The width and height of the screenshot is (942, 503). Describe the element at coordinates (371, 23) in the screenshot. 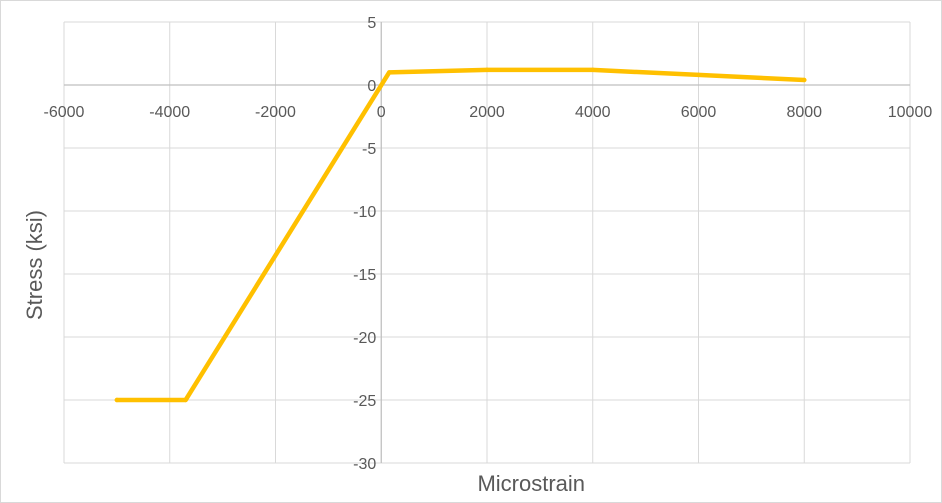

I see `y-tick-label: 5` at that location.